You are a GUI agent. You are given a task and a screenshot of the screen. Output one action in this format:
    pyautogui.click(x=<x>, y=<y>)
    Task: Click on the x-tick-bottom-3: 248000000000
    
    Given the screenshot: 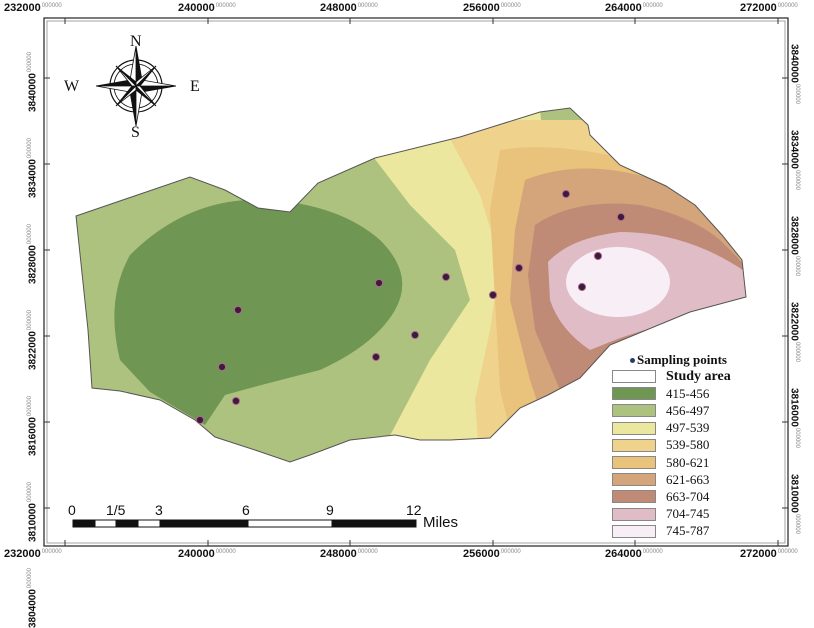 What is the action you would take?
    pyautogui.click(x=349, y=554)
    